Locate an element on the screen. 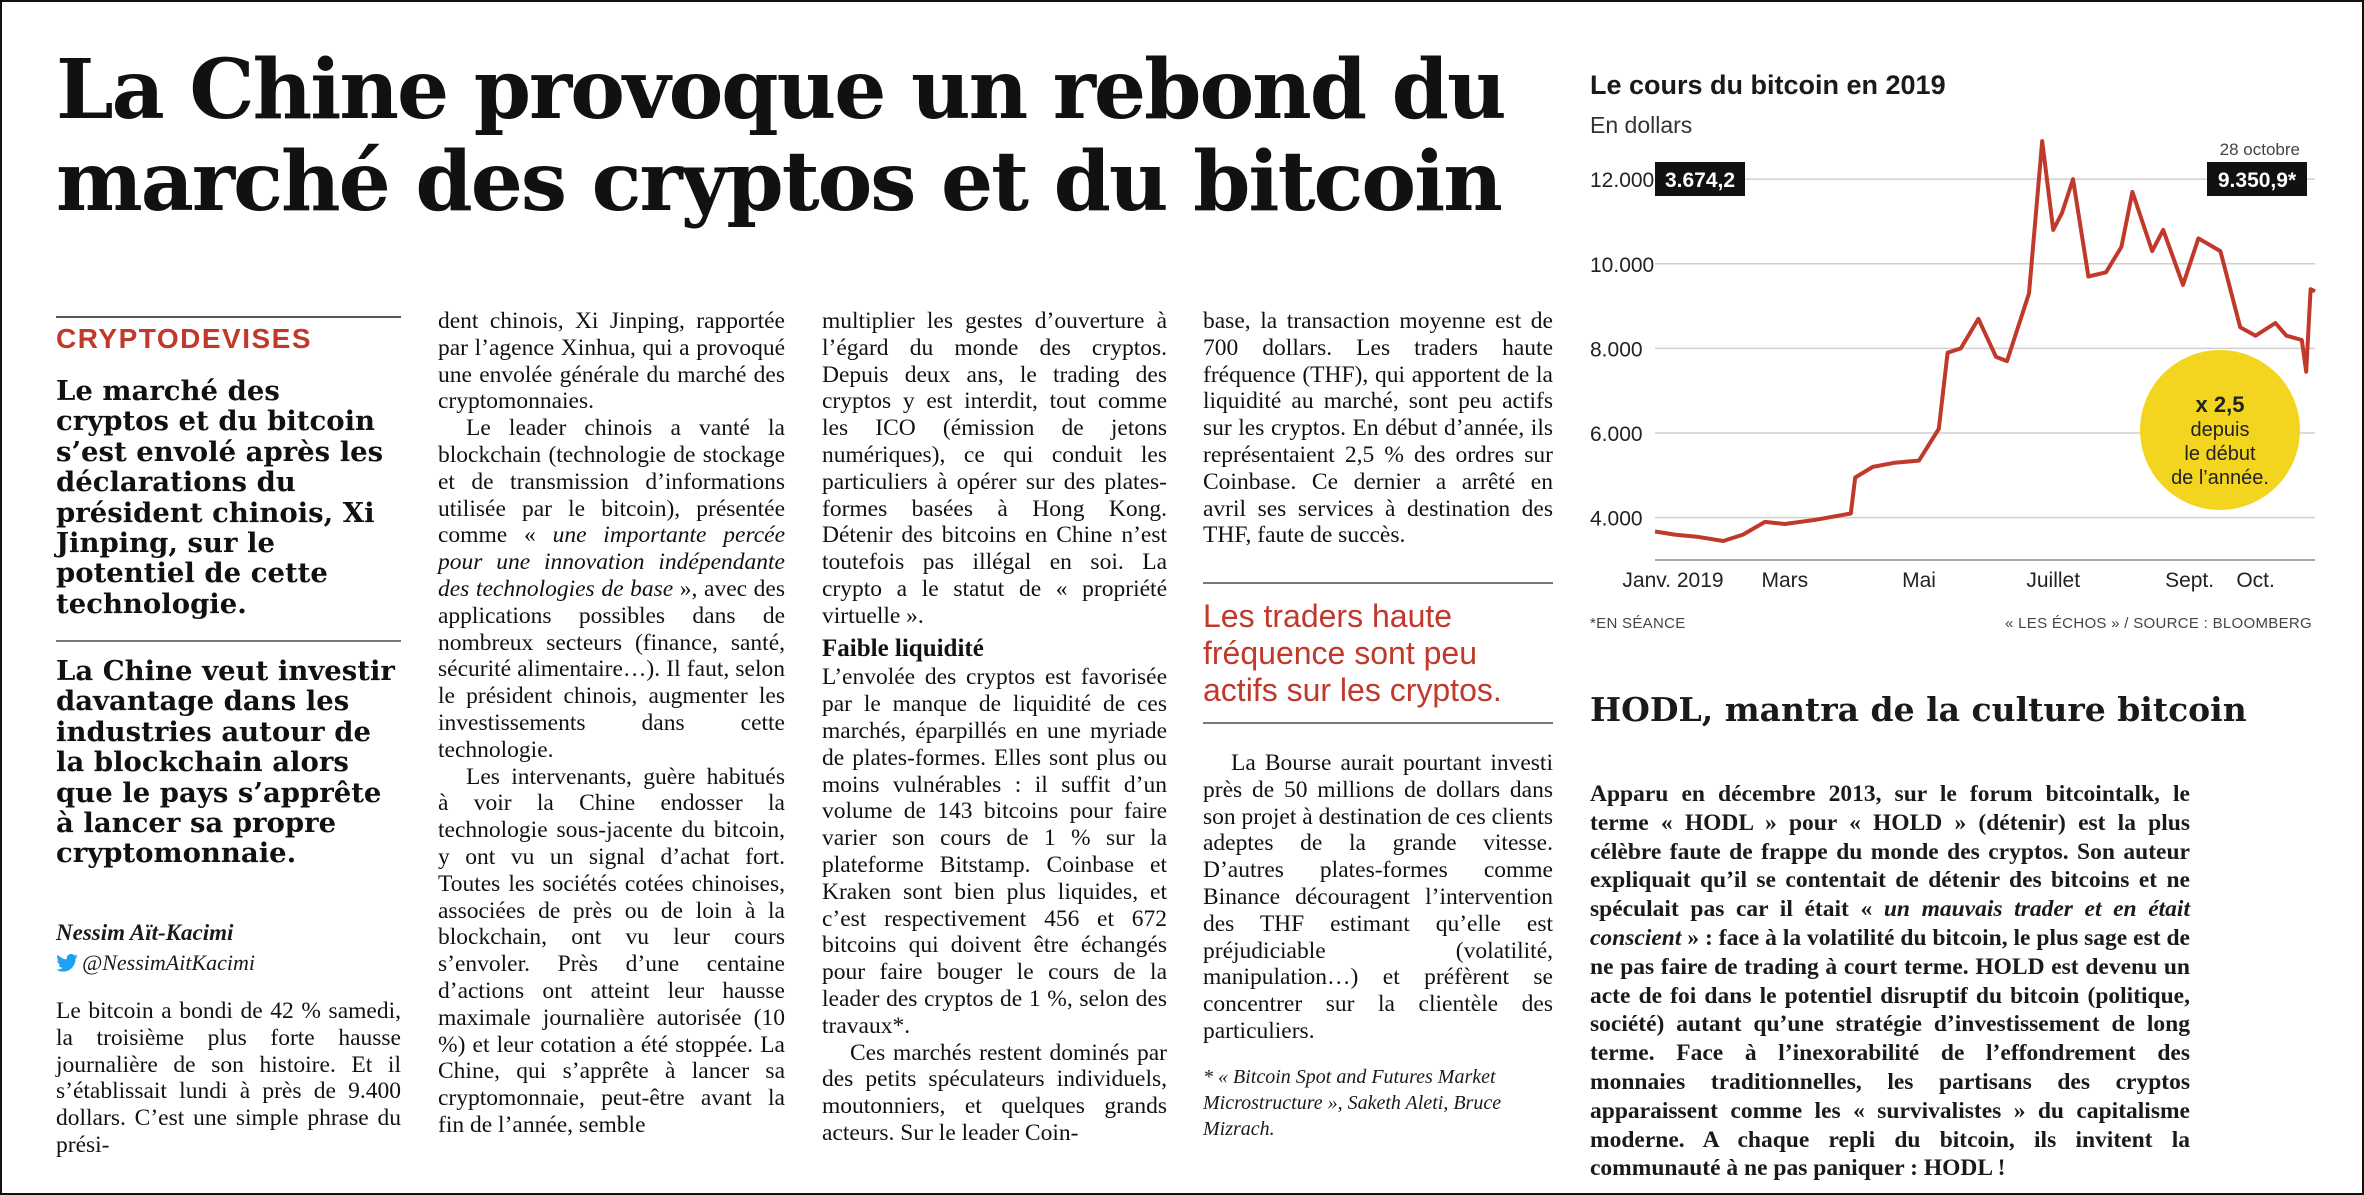 The height and width of the screenshot is (1195, 2364). chart-footnote: *EN SÉANCE is located at coordinates (1638, 623).